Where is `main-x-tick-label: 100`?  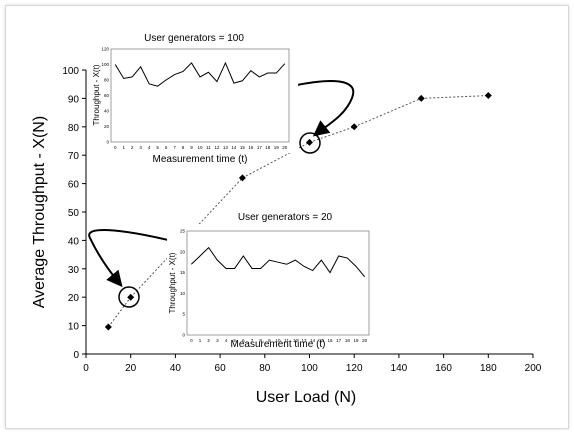 main-x-tick-label: 100 is located at coordinates (309, 368).